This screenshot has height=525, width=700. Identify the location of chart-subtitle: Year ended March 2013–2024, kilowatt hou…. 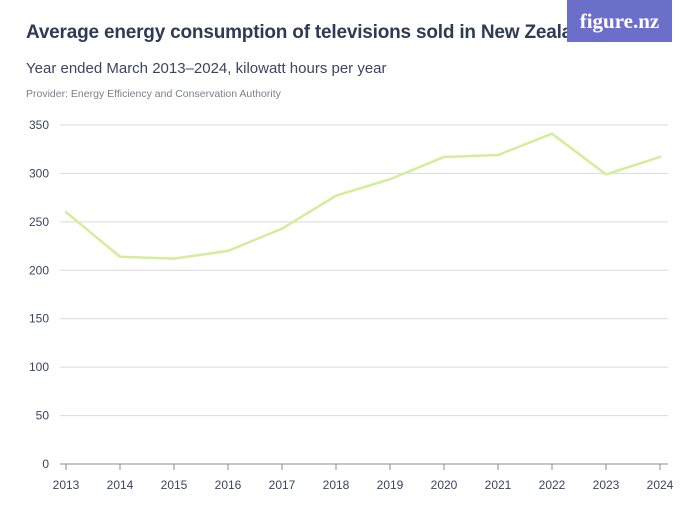
(206, 68).